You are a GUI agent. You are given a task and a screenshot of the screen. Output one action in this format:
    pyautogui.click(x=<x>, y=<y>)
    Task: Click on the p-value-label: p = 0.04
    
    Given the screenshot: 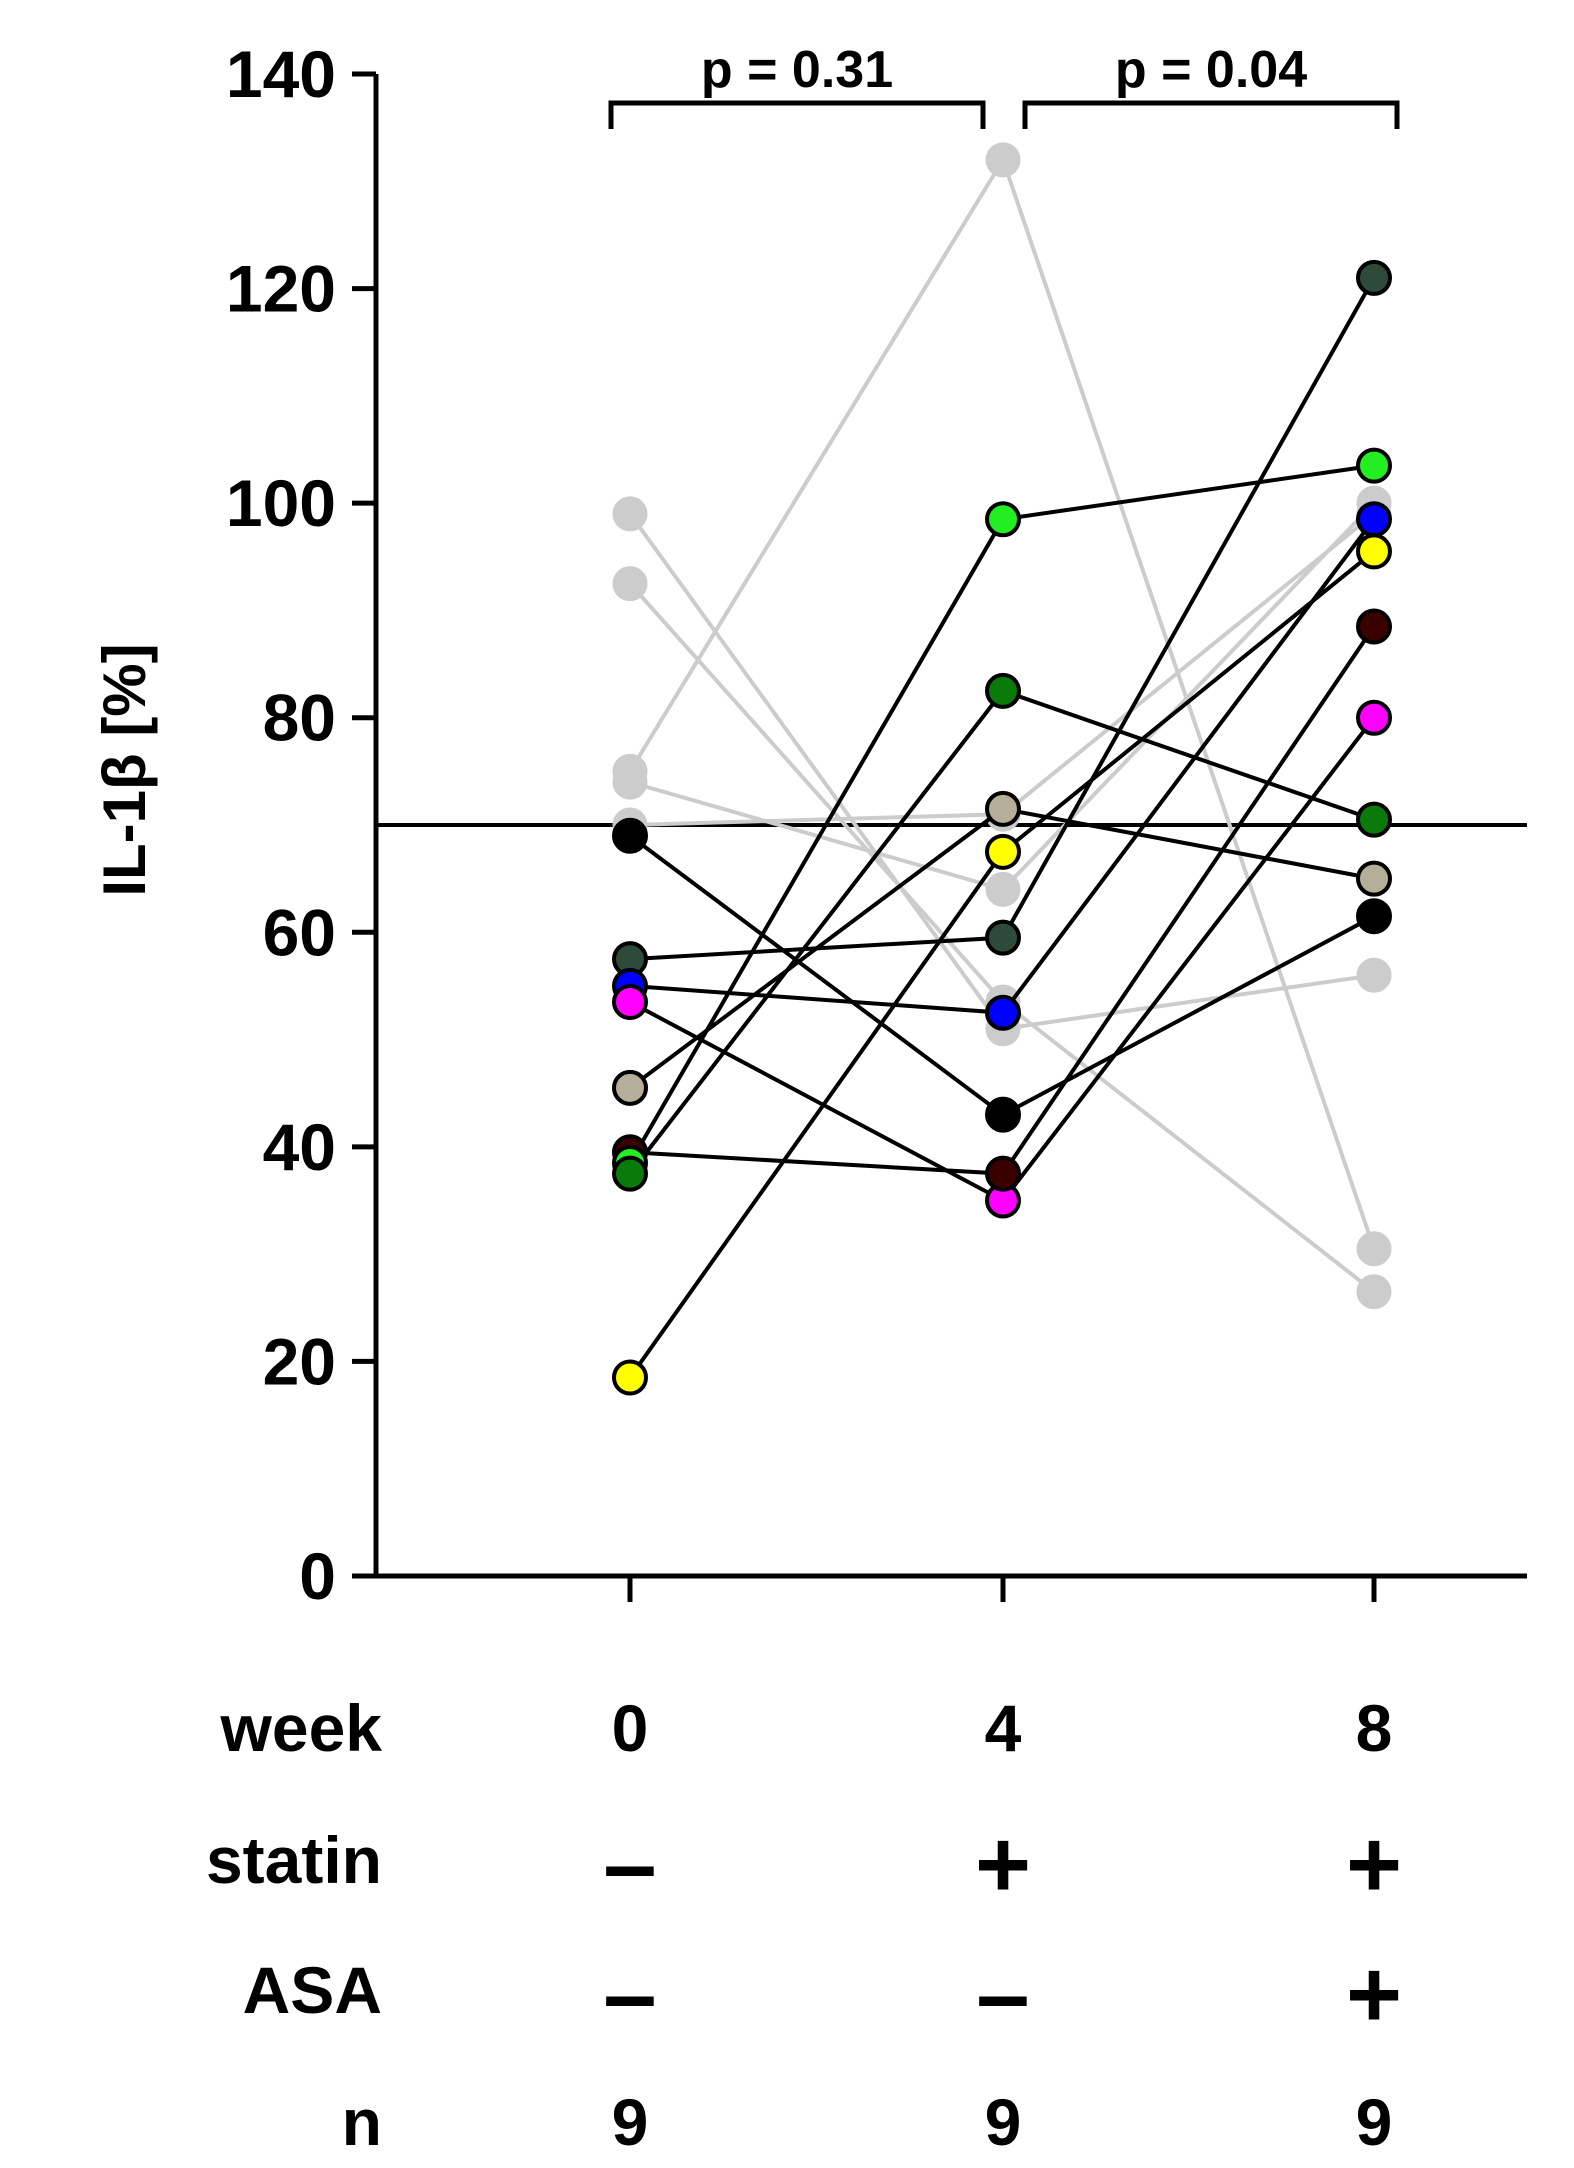 What is the action you would take?
    pyautogui.click(x=1211, y=70)
    